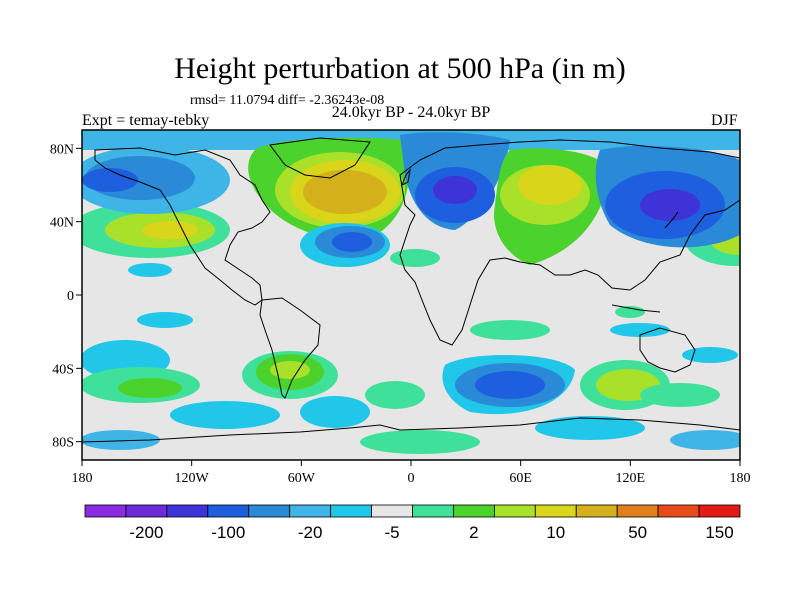 This screenshot has width=800, height=600. I want to click on south-atlantic-low, so click(335, 412).